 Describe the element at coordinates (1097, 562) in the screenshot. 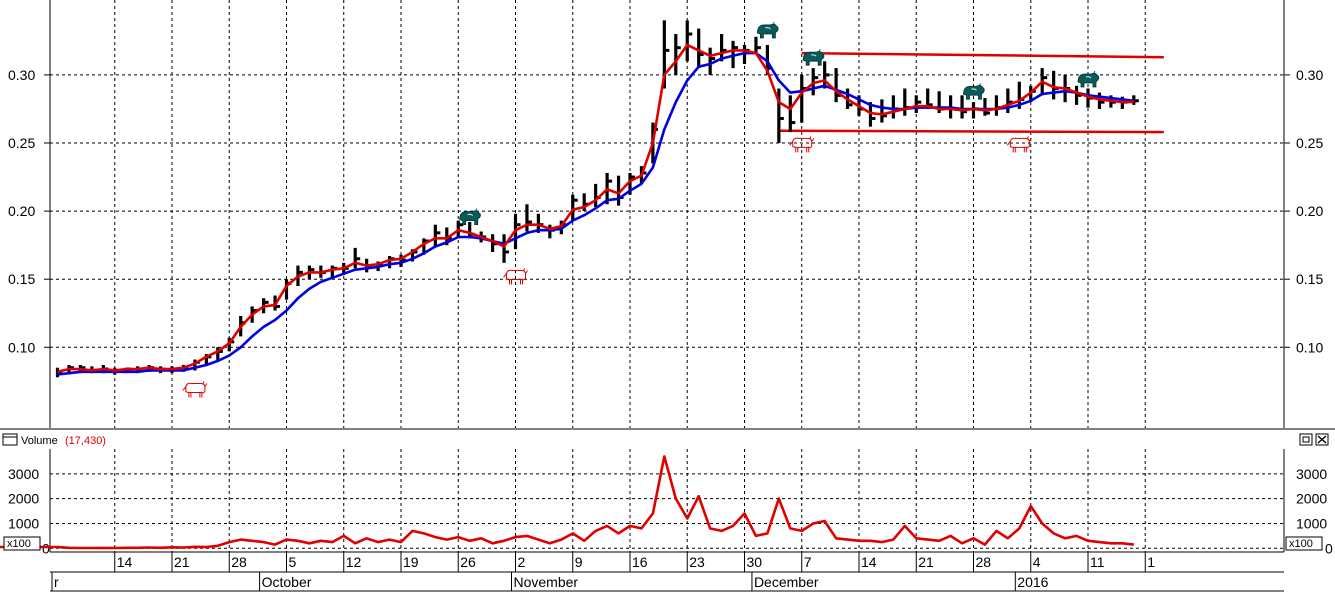

I see `x-tick-label: 11` at that location.